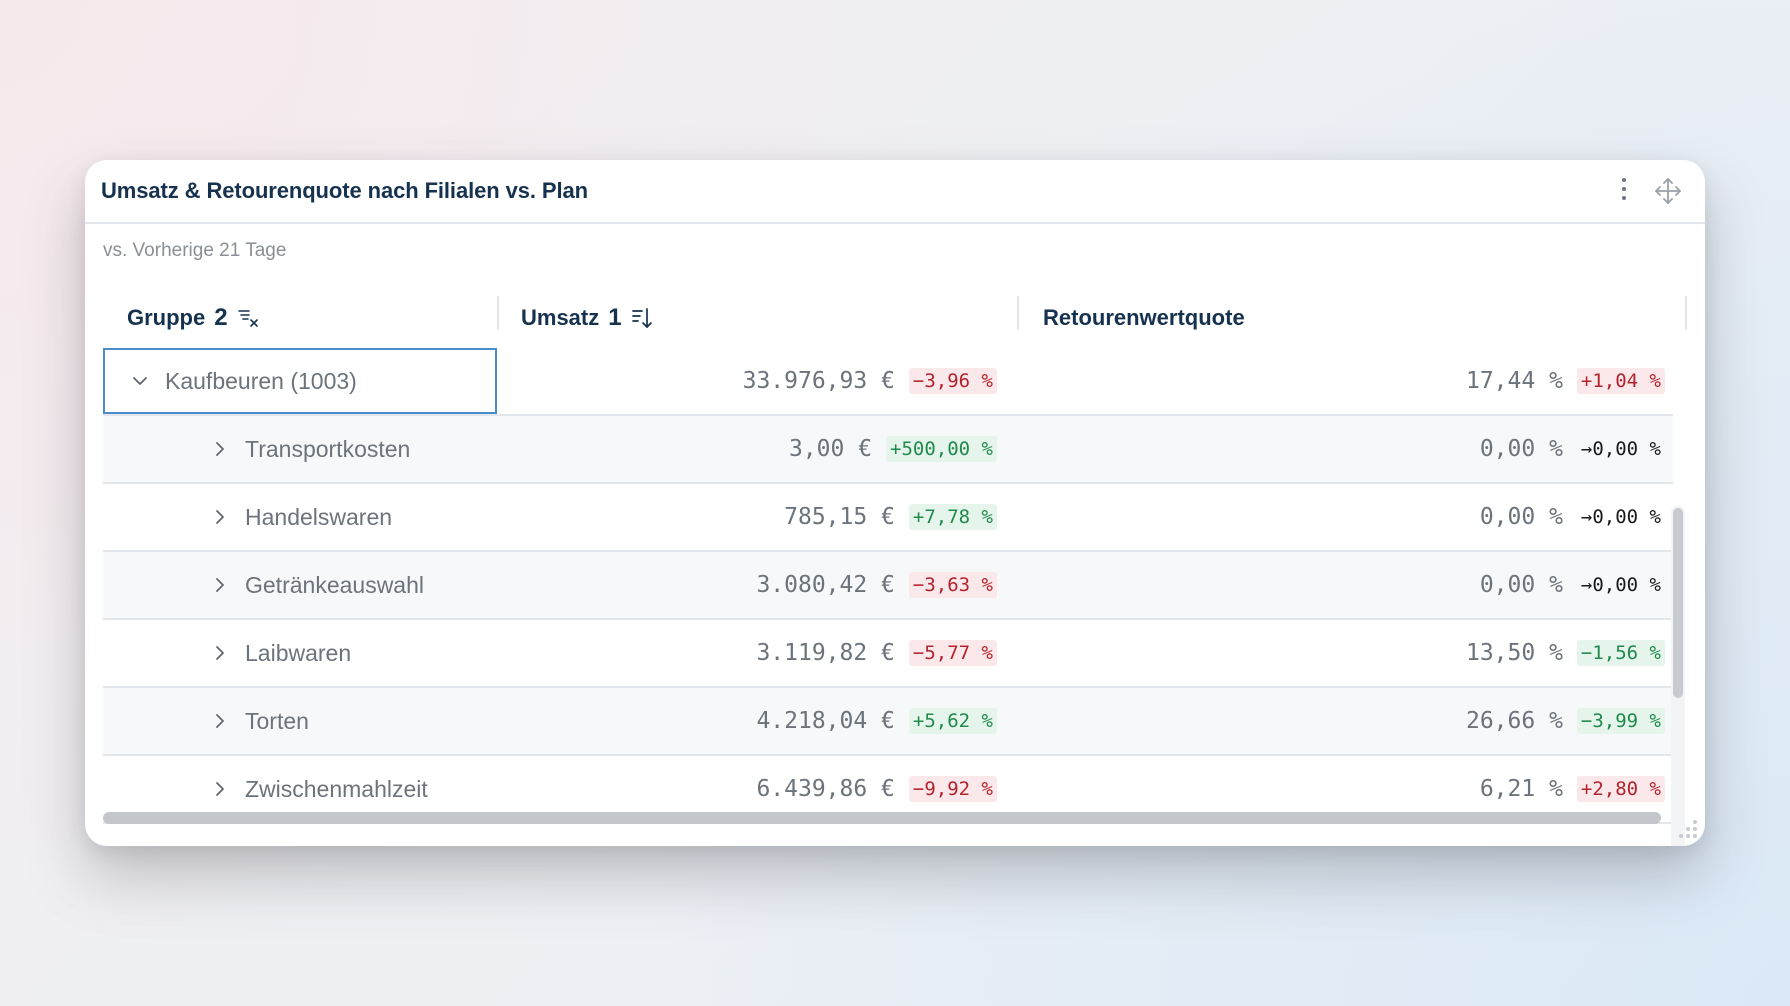 This screenshot has height=1006, width=1790. I want to click on clear-sort-icon, so click(248, 318).